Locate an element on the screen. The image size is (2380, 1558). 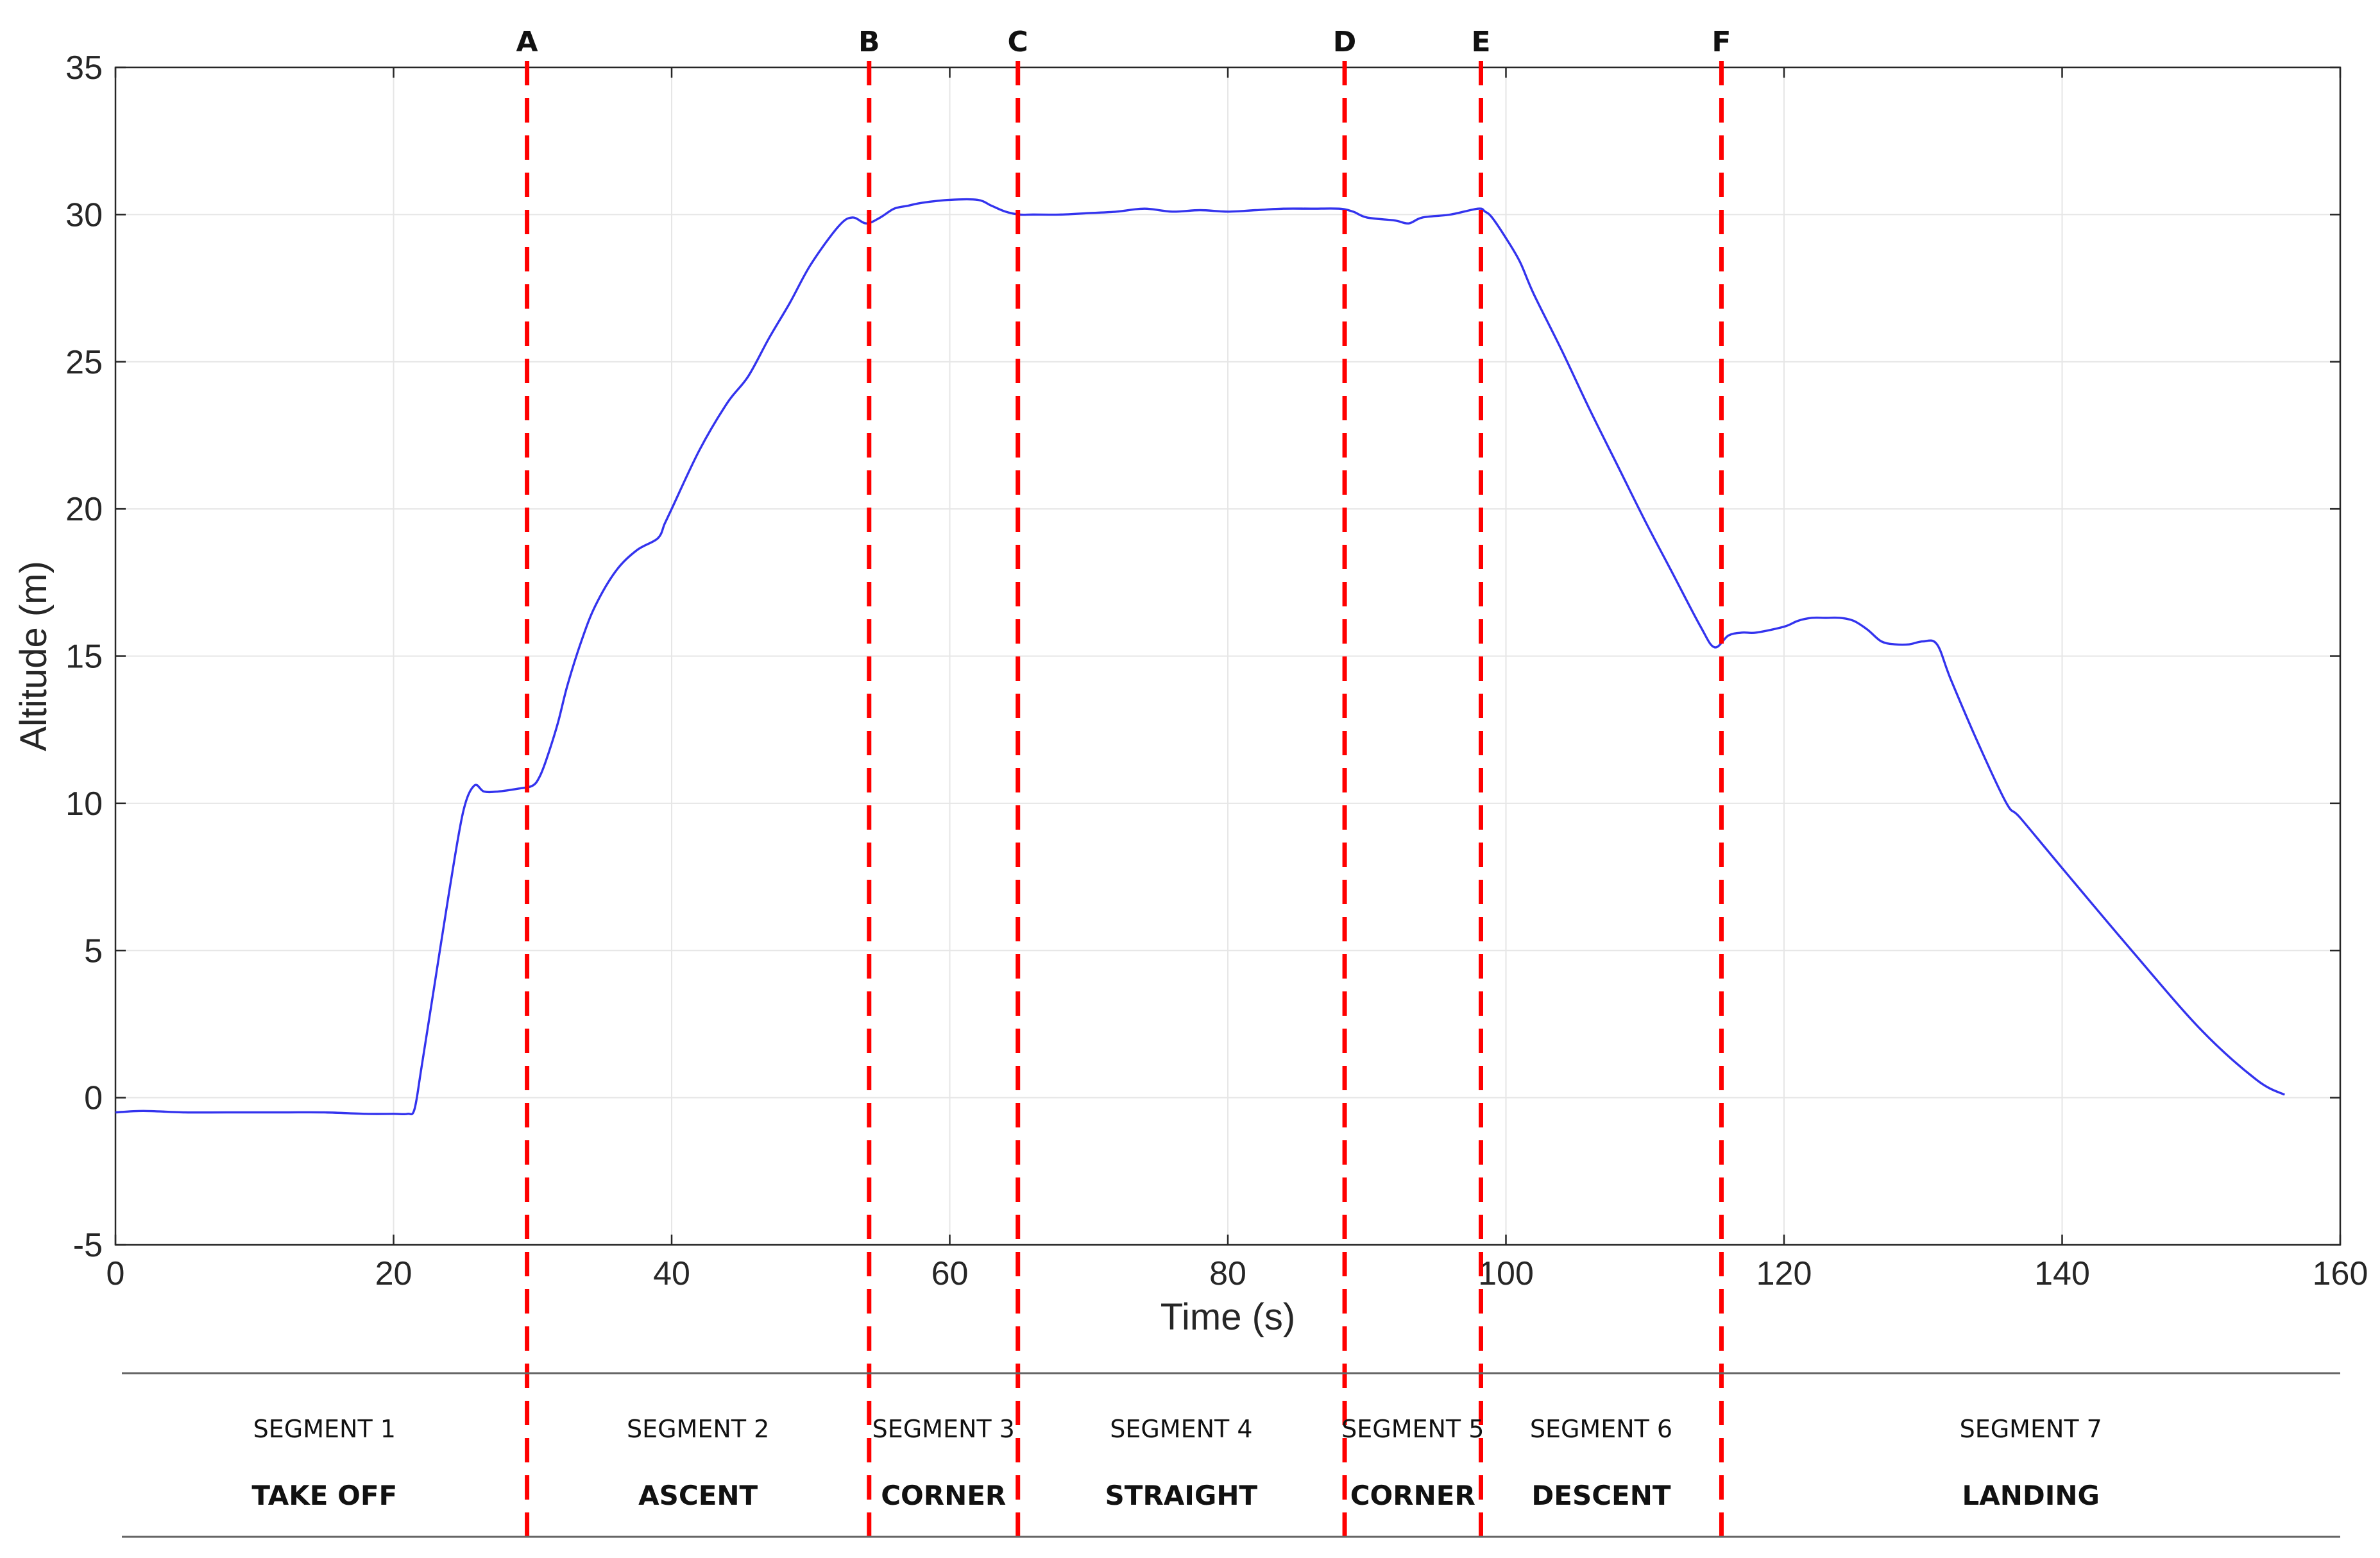
boundary-marker-label: D is located at coordinates (1345, 42).